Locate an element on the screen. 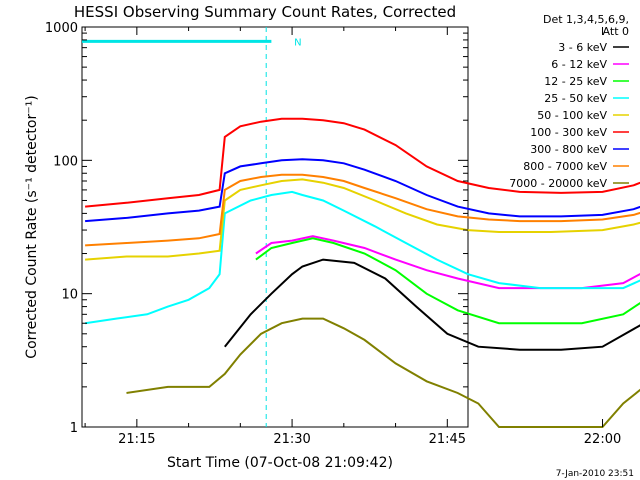 The height and width of the screenshot is (480, 640). x-tick-label: 22:00 is located at coordinates (602, 439).